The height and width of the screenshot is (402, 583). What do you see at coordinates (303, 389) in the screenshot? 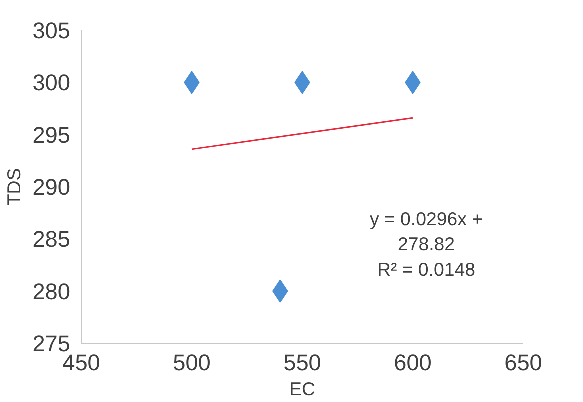
I see `x-axis-title: EC` at bounding box center [303, 389].